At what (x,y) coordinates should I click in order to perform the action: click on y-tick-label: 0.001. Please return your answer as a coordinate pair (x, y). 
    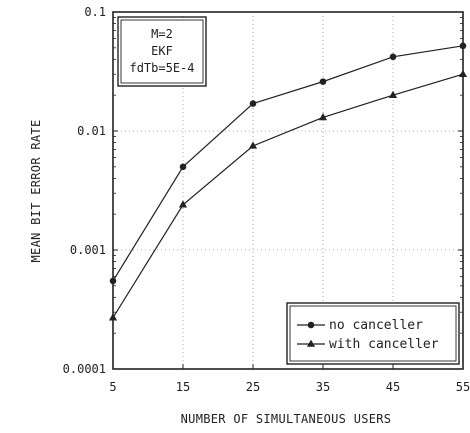
    Looking at the image, I should click on (88, 250).